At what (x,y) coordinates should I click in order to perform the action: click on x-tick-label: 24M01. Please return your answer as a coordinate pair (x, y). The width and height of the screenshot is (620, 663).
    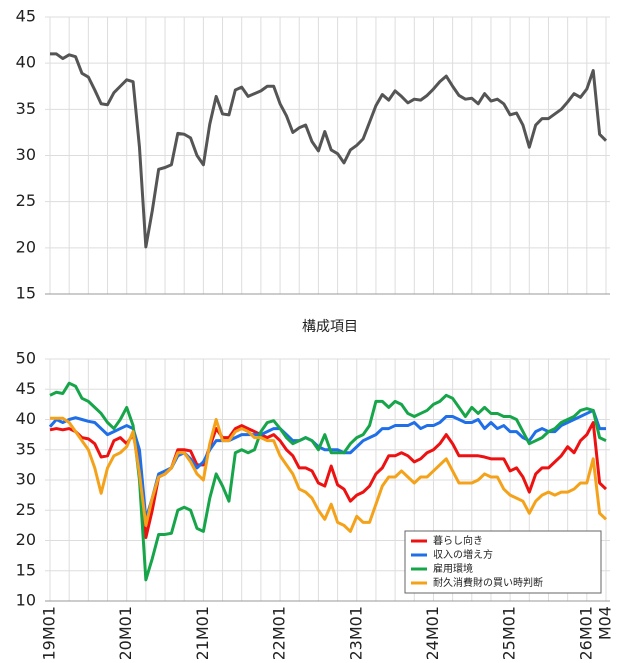
    Looking at the image, I should click on (432, 632).